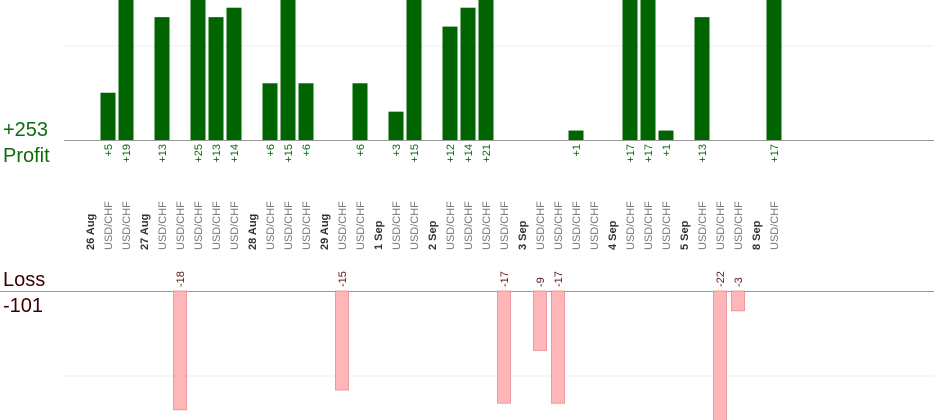  What do you see at coordinates (325, 232) in the screenshot?
I see `date-label: 29 Aug` at bounding box center [325, 232].